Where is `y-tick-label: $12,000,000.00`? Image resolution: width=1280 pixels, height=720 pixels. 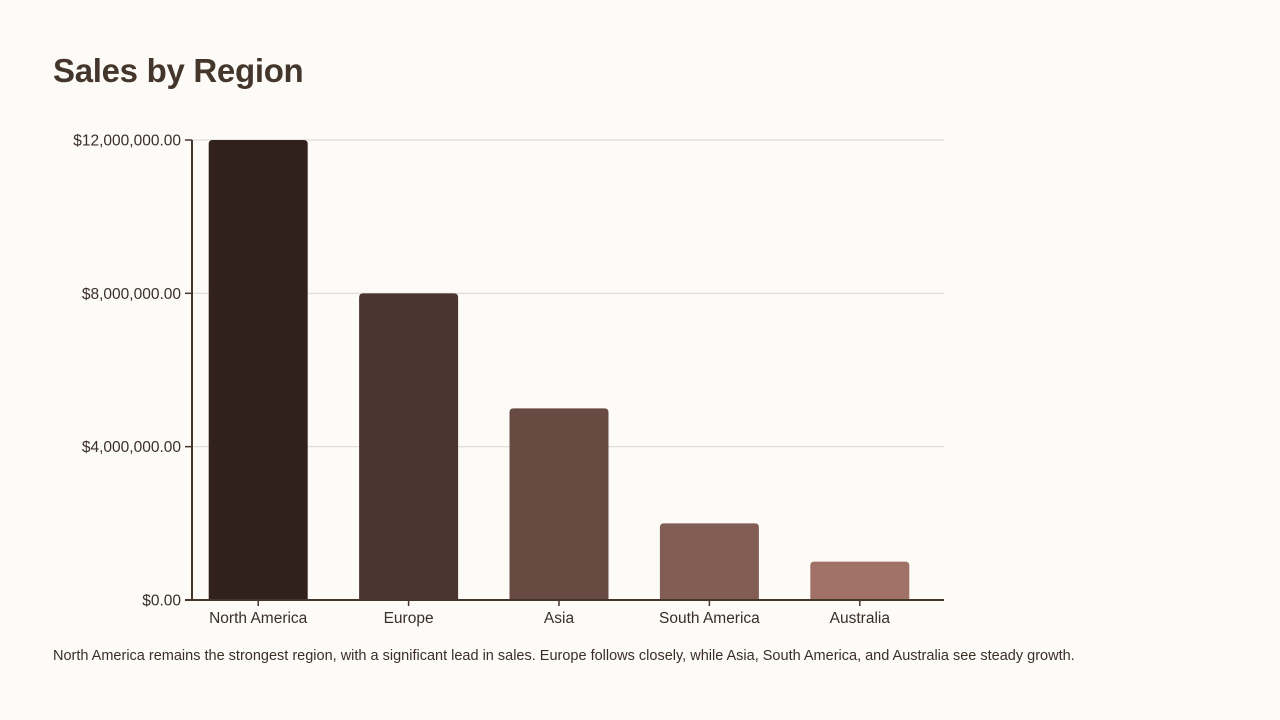
y-tick-label: $12,000,000.00 is located at coordinates (127, 141).